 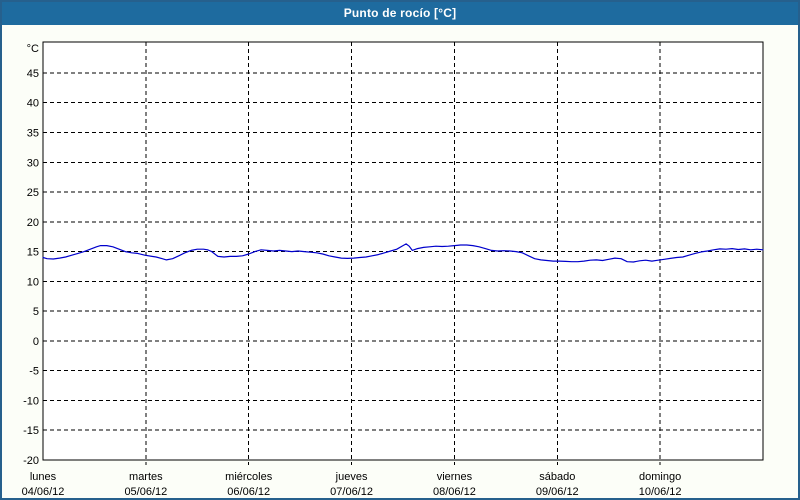 What do you see at coordinates (34, 372) in the screenshot?
I see `y-tick-label: -5` at bounding box center [34, 372].